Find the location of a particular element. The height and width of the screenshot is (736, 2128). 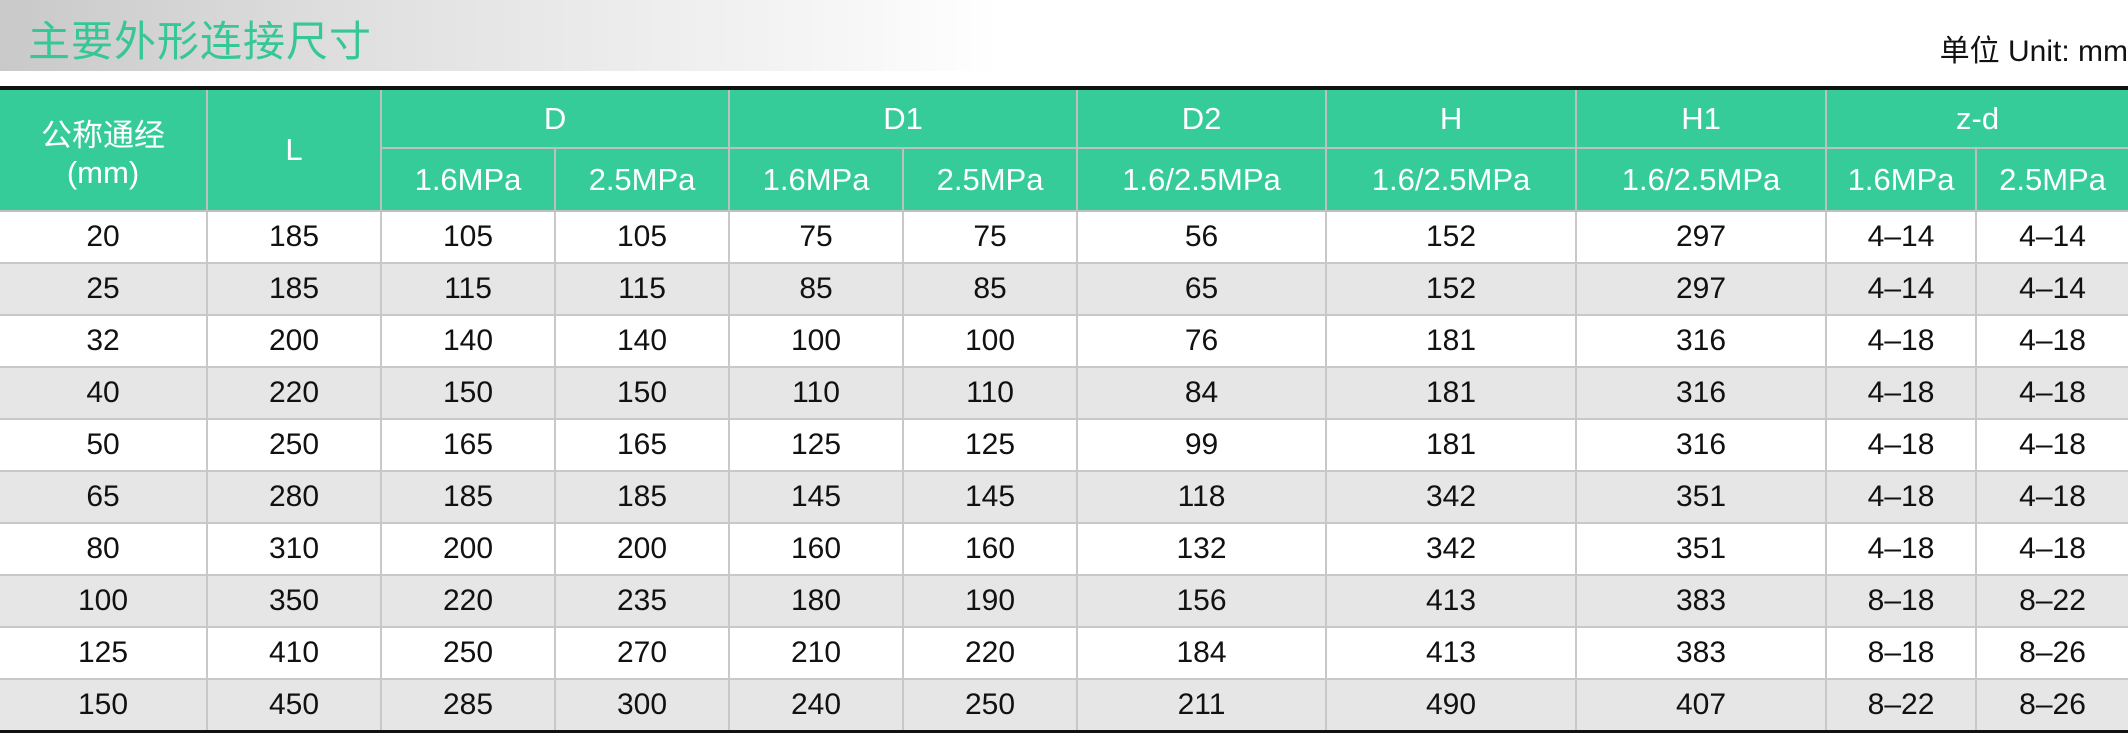

table-cell: 211 is located at coordinates (1202, 705).